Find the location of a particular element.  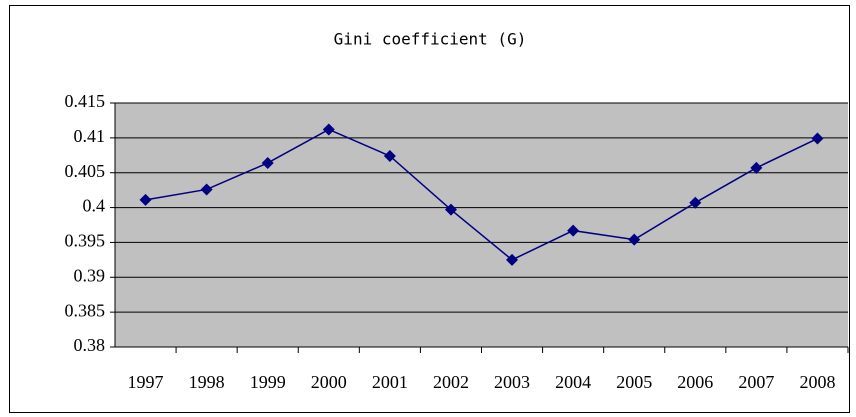

x-tick-label: 1998 is located at coordinates (207, 382).